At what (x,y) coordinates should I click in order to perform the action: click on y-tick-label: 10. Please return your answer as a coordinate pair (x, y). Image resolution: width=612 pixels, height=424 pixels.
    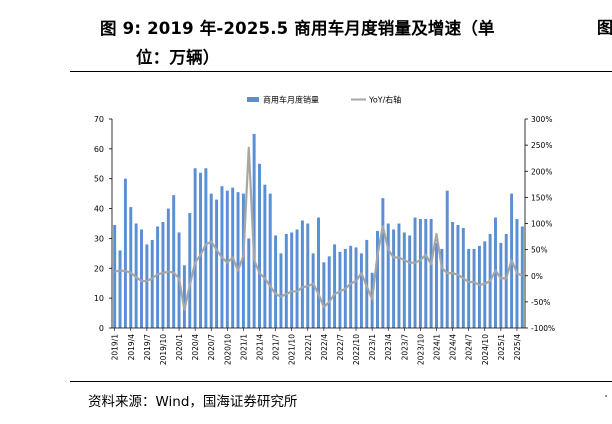
    Looking at the image, I should click on (99, 298).